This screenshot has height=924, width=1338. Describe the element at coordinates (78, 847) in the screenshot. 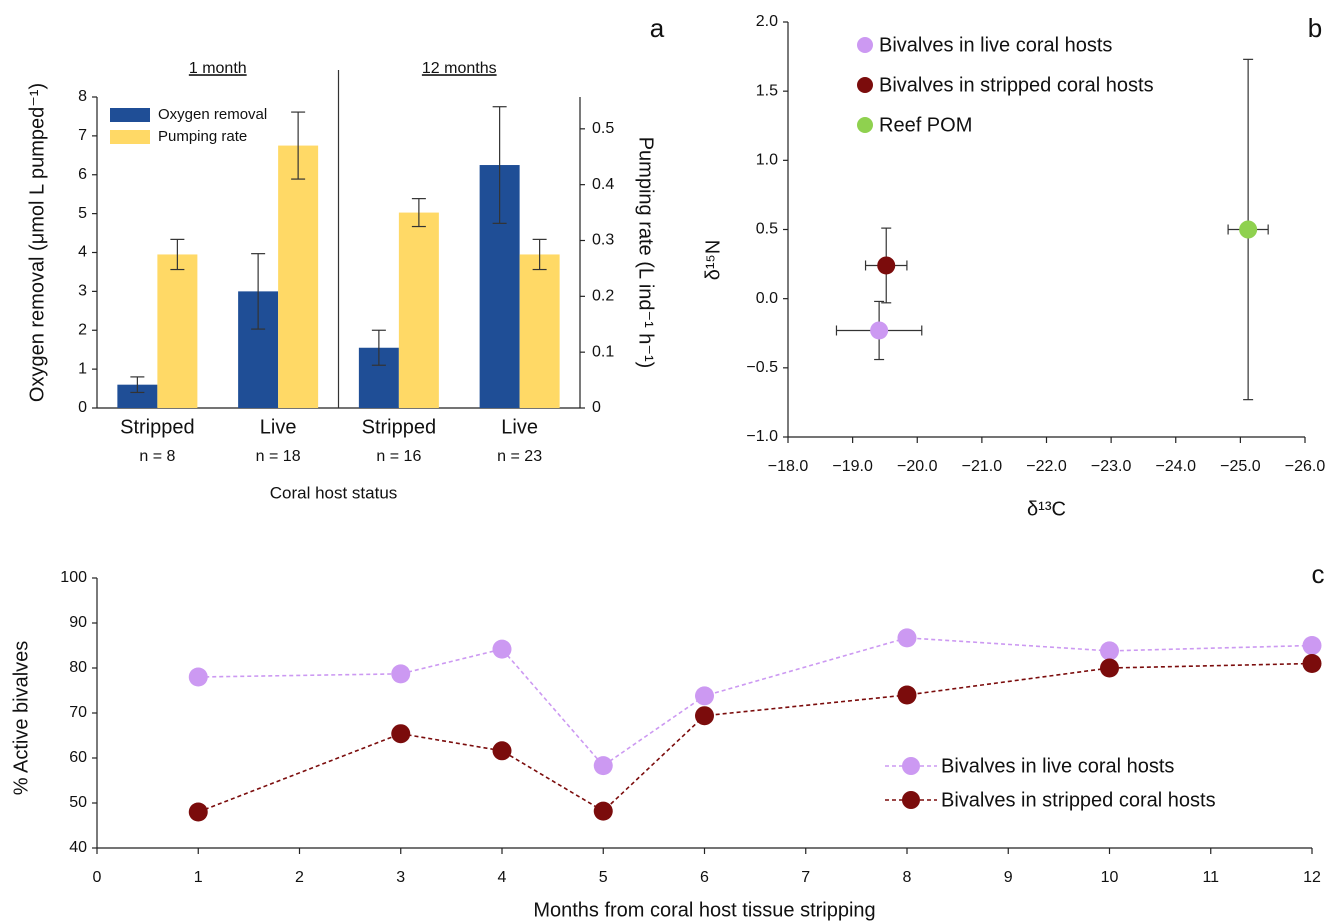

I see `y-tick-label: 40` at that location.